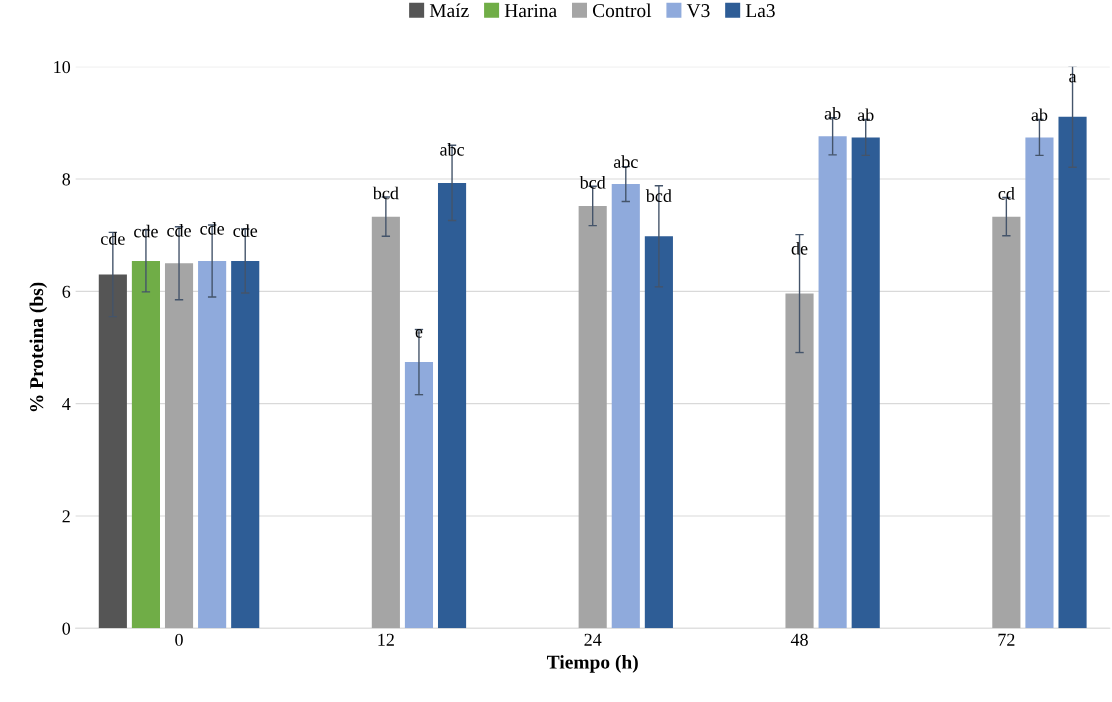  I want to click on y-tick-label: 10, so click(62, 67).